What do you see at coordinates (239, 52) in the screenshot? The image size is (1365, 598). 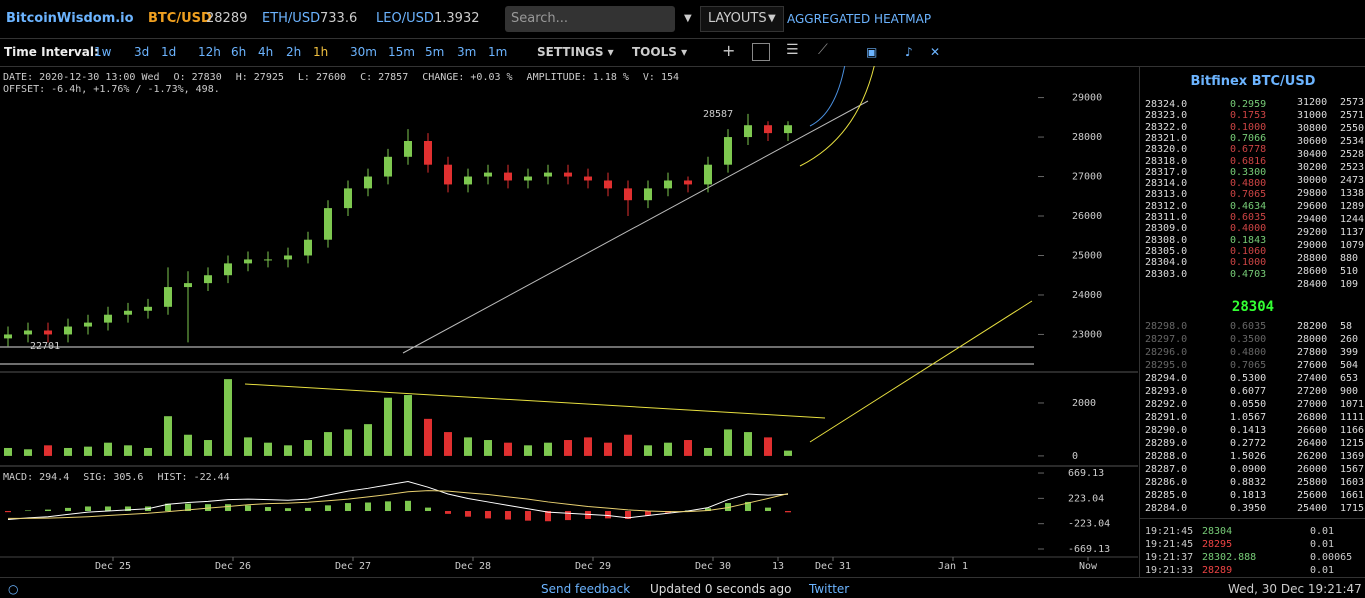 I see `interval-option: 6h` at bounding box center [239, 52].